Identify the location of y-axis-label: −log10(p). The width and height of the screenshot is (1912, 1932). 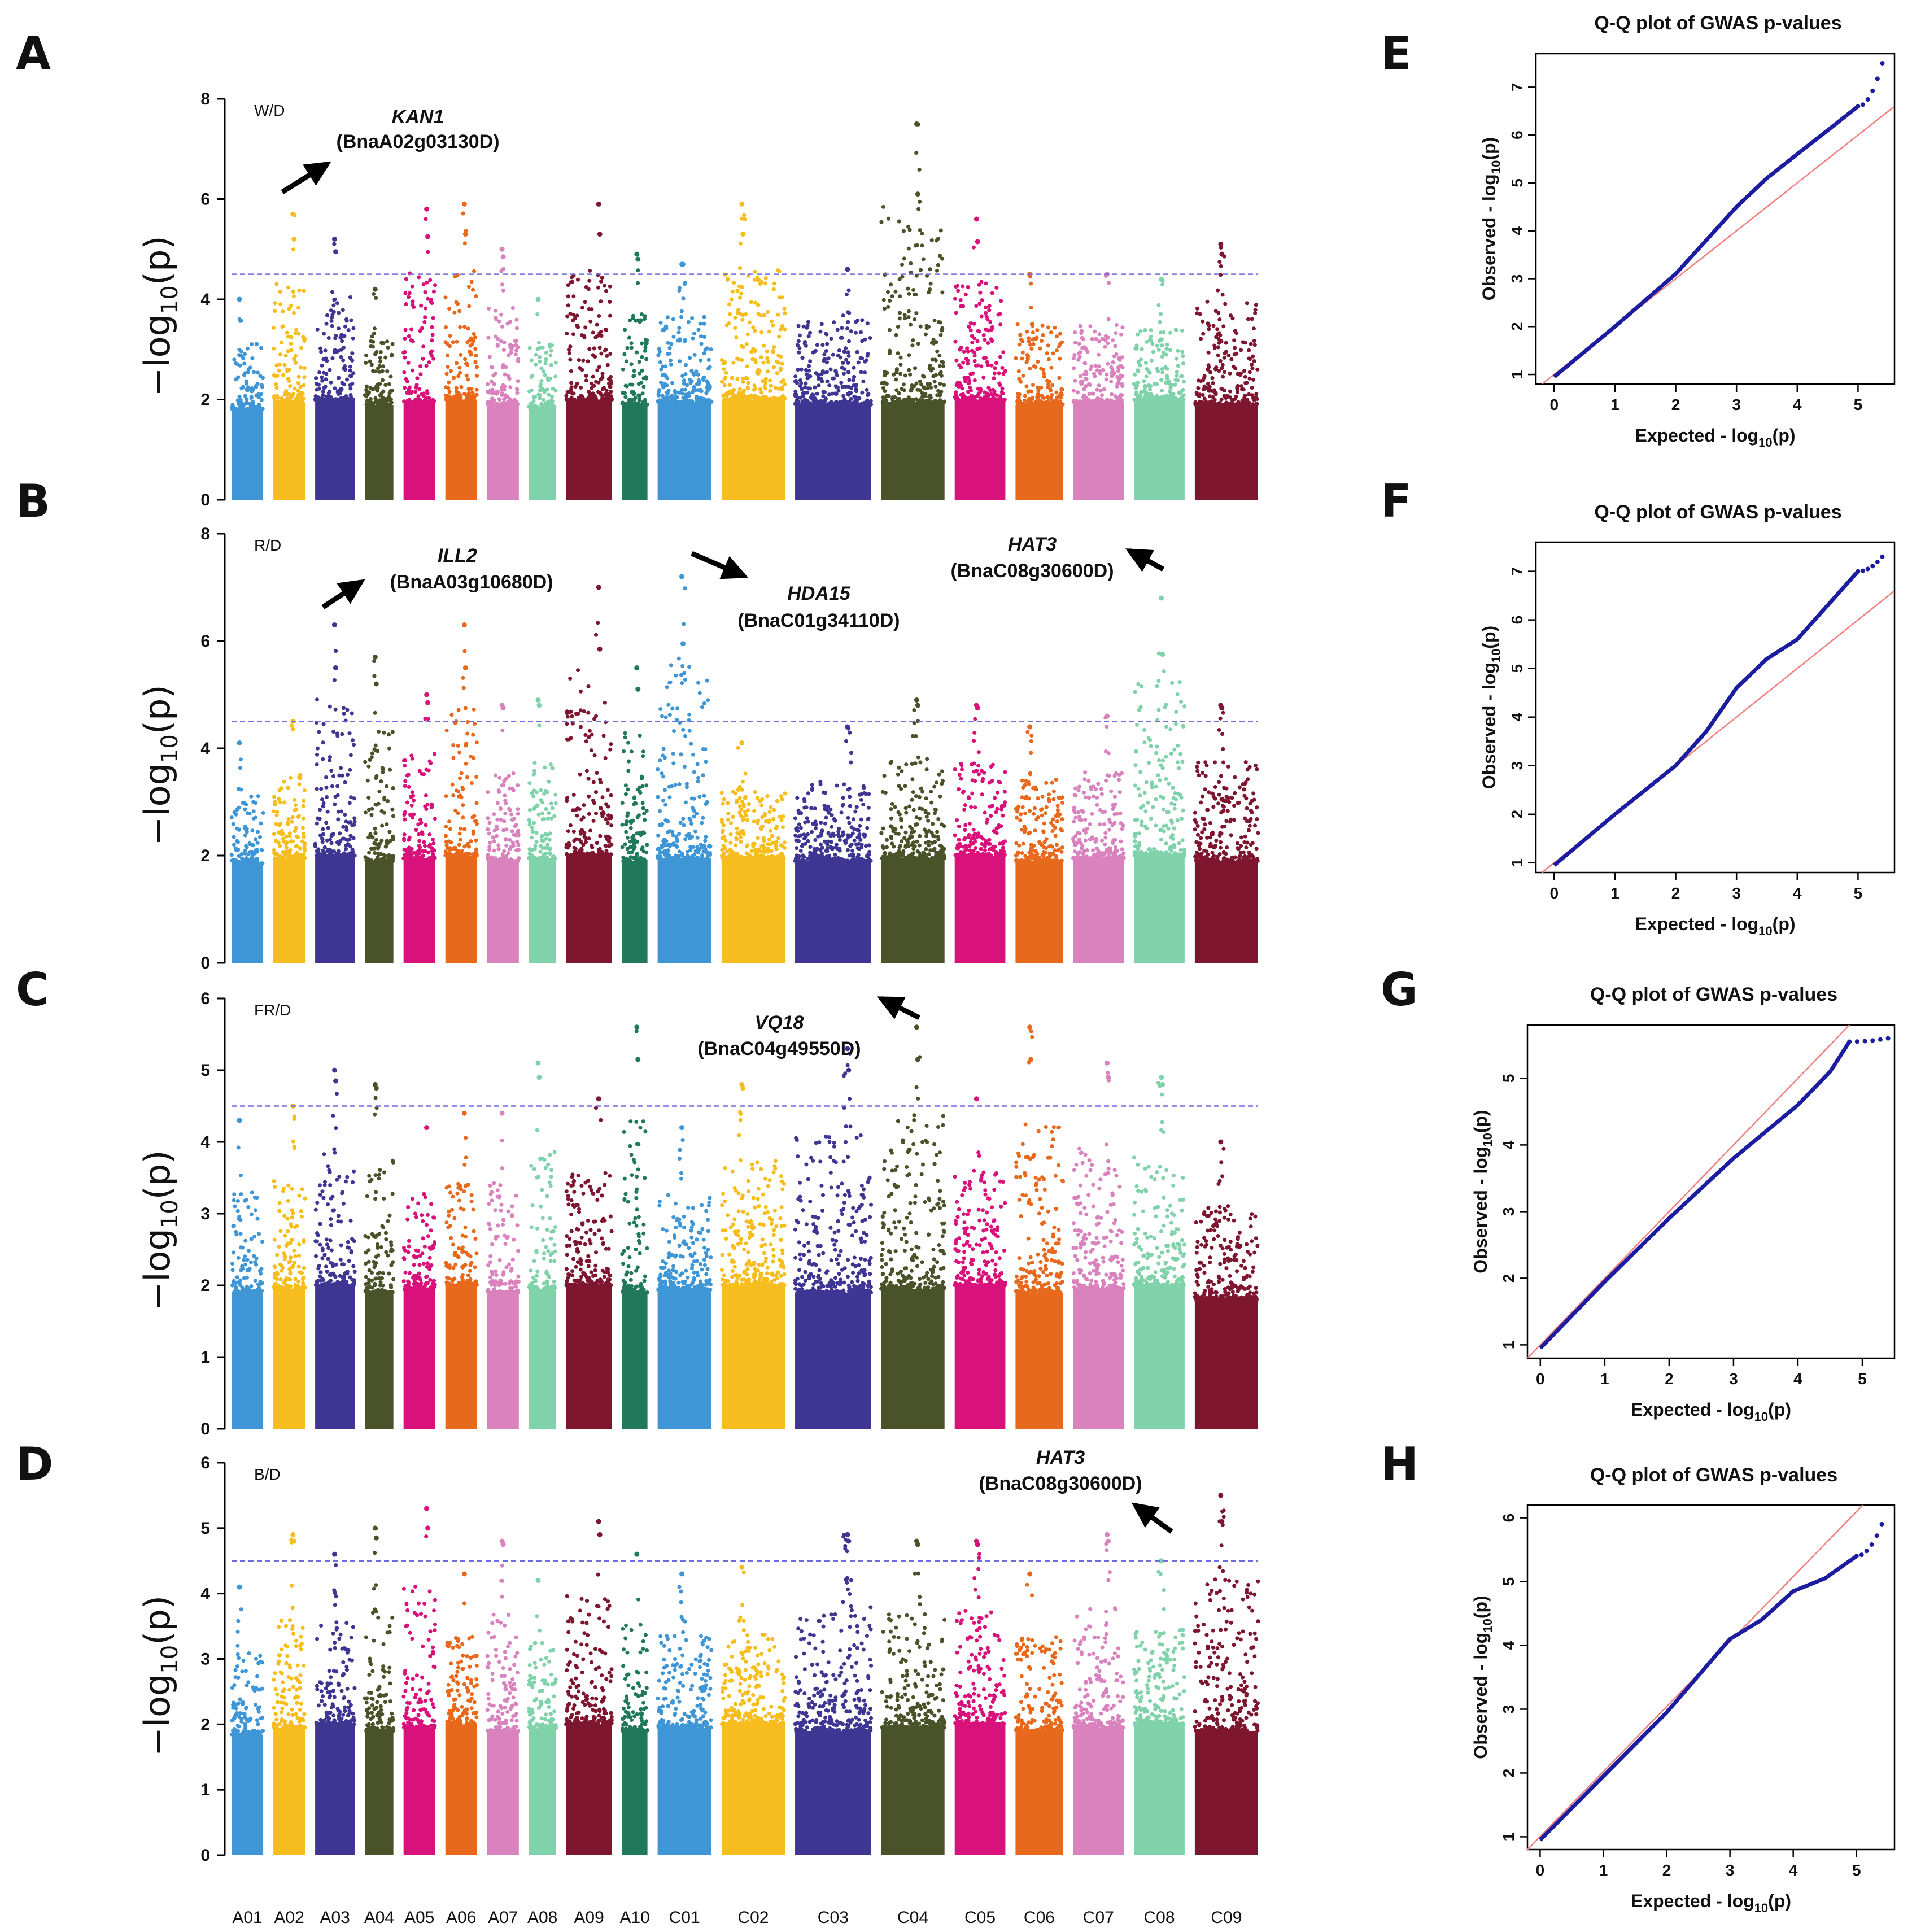
(160, 764).